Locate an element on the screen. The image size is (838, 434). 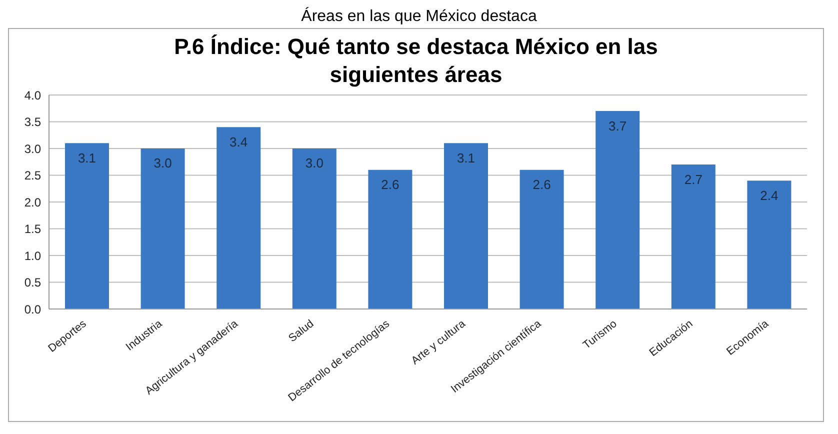
data-label: 2.7 is located at coordinates (693, 179).